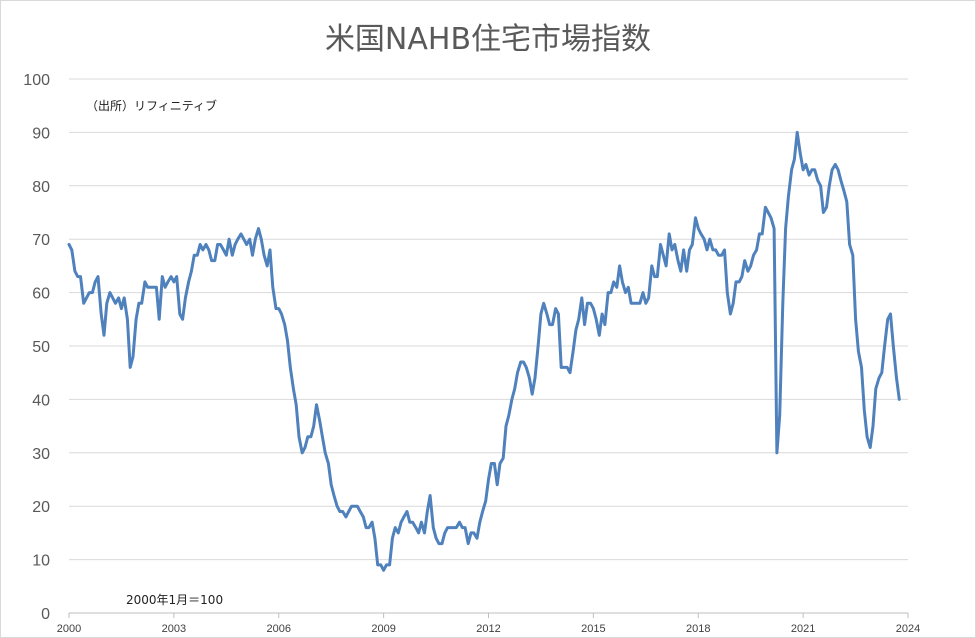 This screenshot has width=976, height=638. What do you see at coordinates (593, 629) in the screenshot?
I see `x-tick-label: 2015` at bounding box center [593, 629].